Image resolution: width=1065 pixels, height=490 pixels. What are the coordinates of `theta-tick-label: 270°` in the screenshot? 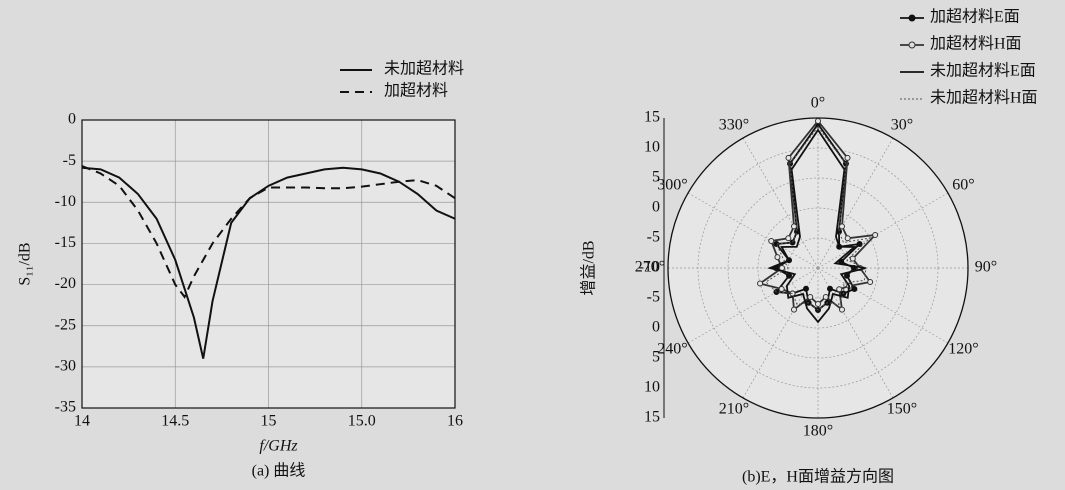 It's located at (650, 267).